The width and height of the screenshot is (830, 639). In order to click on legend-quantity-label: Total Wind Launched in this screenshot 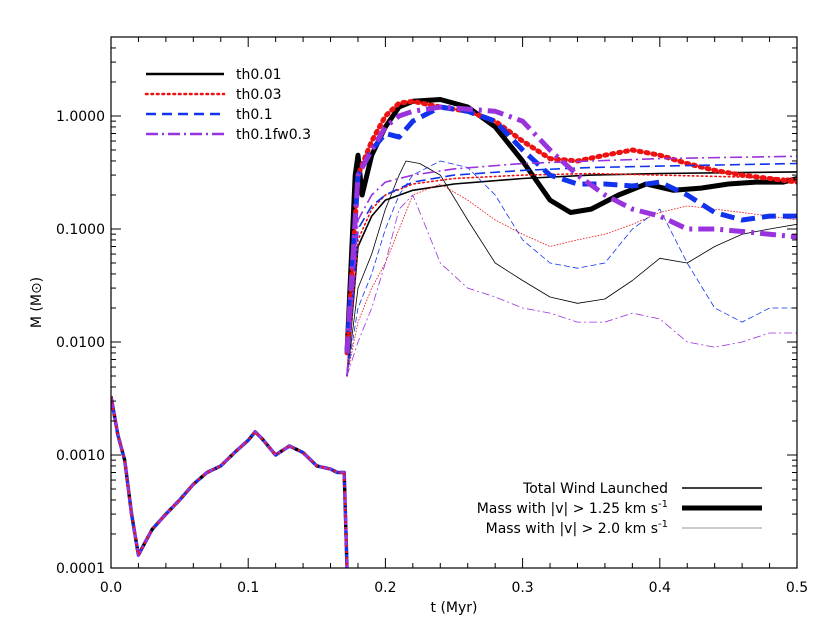, I will do `click(595, 489)`.